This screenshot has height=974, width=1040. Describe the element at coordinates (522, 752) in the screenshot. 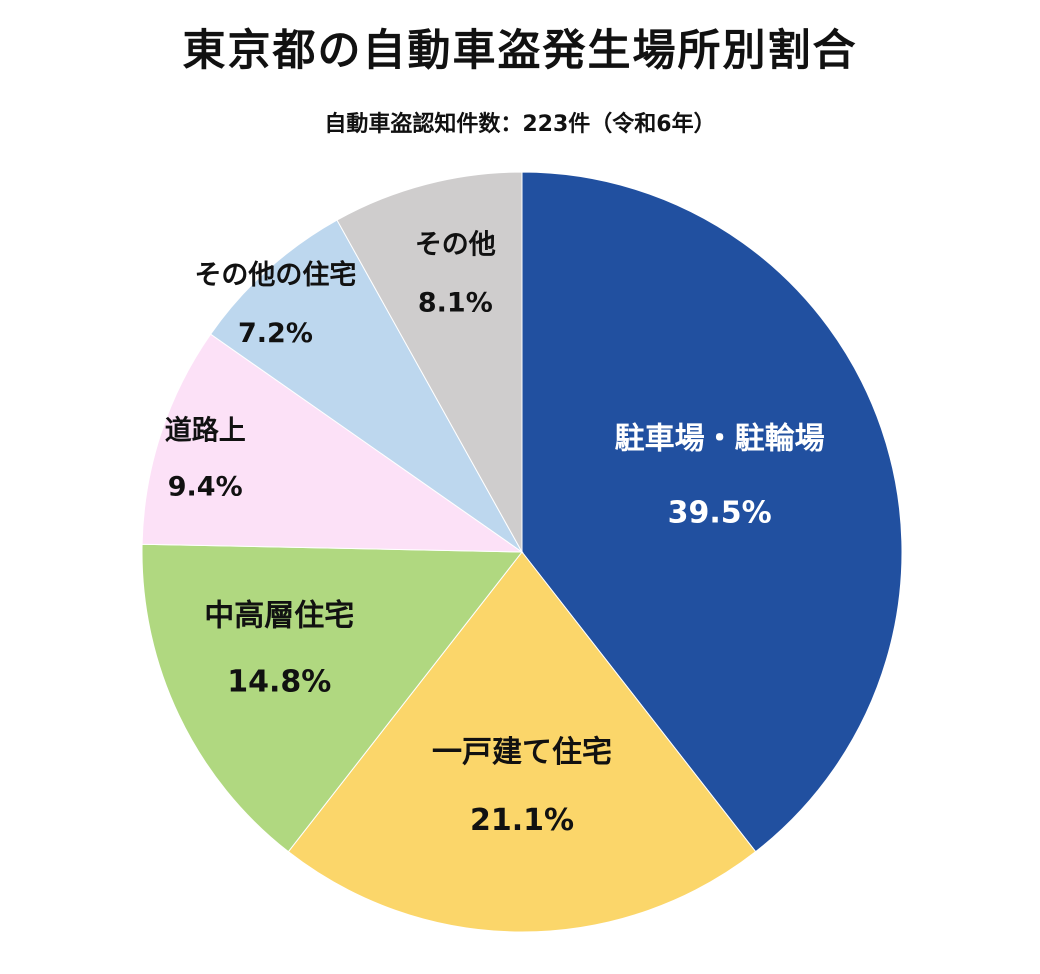

I see `slice-label: 一戸建て住宅` at that location.